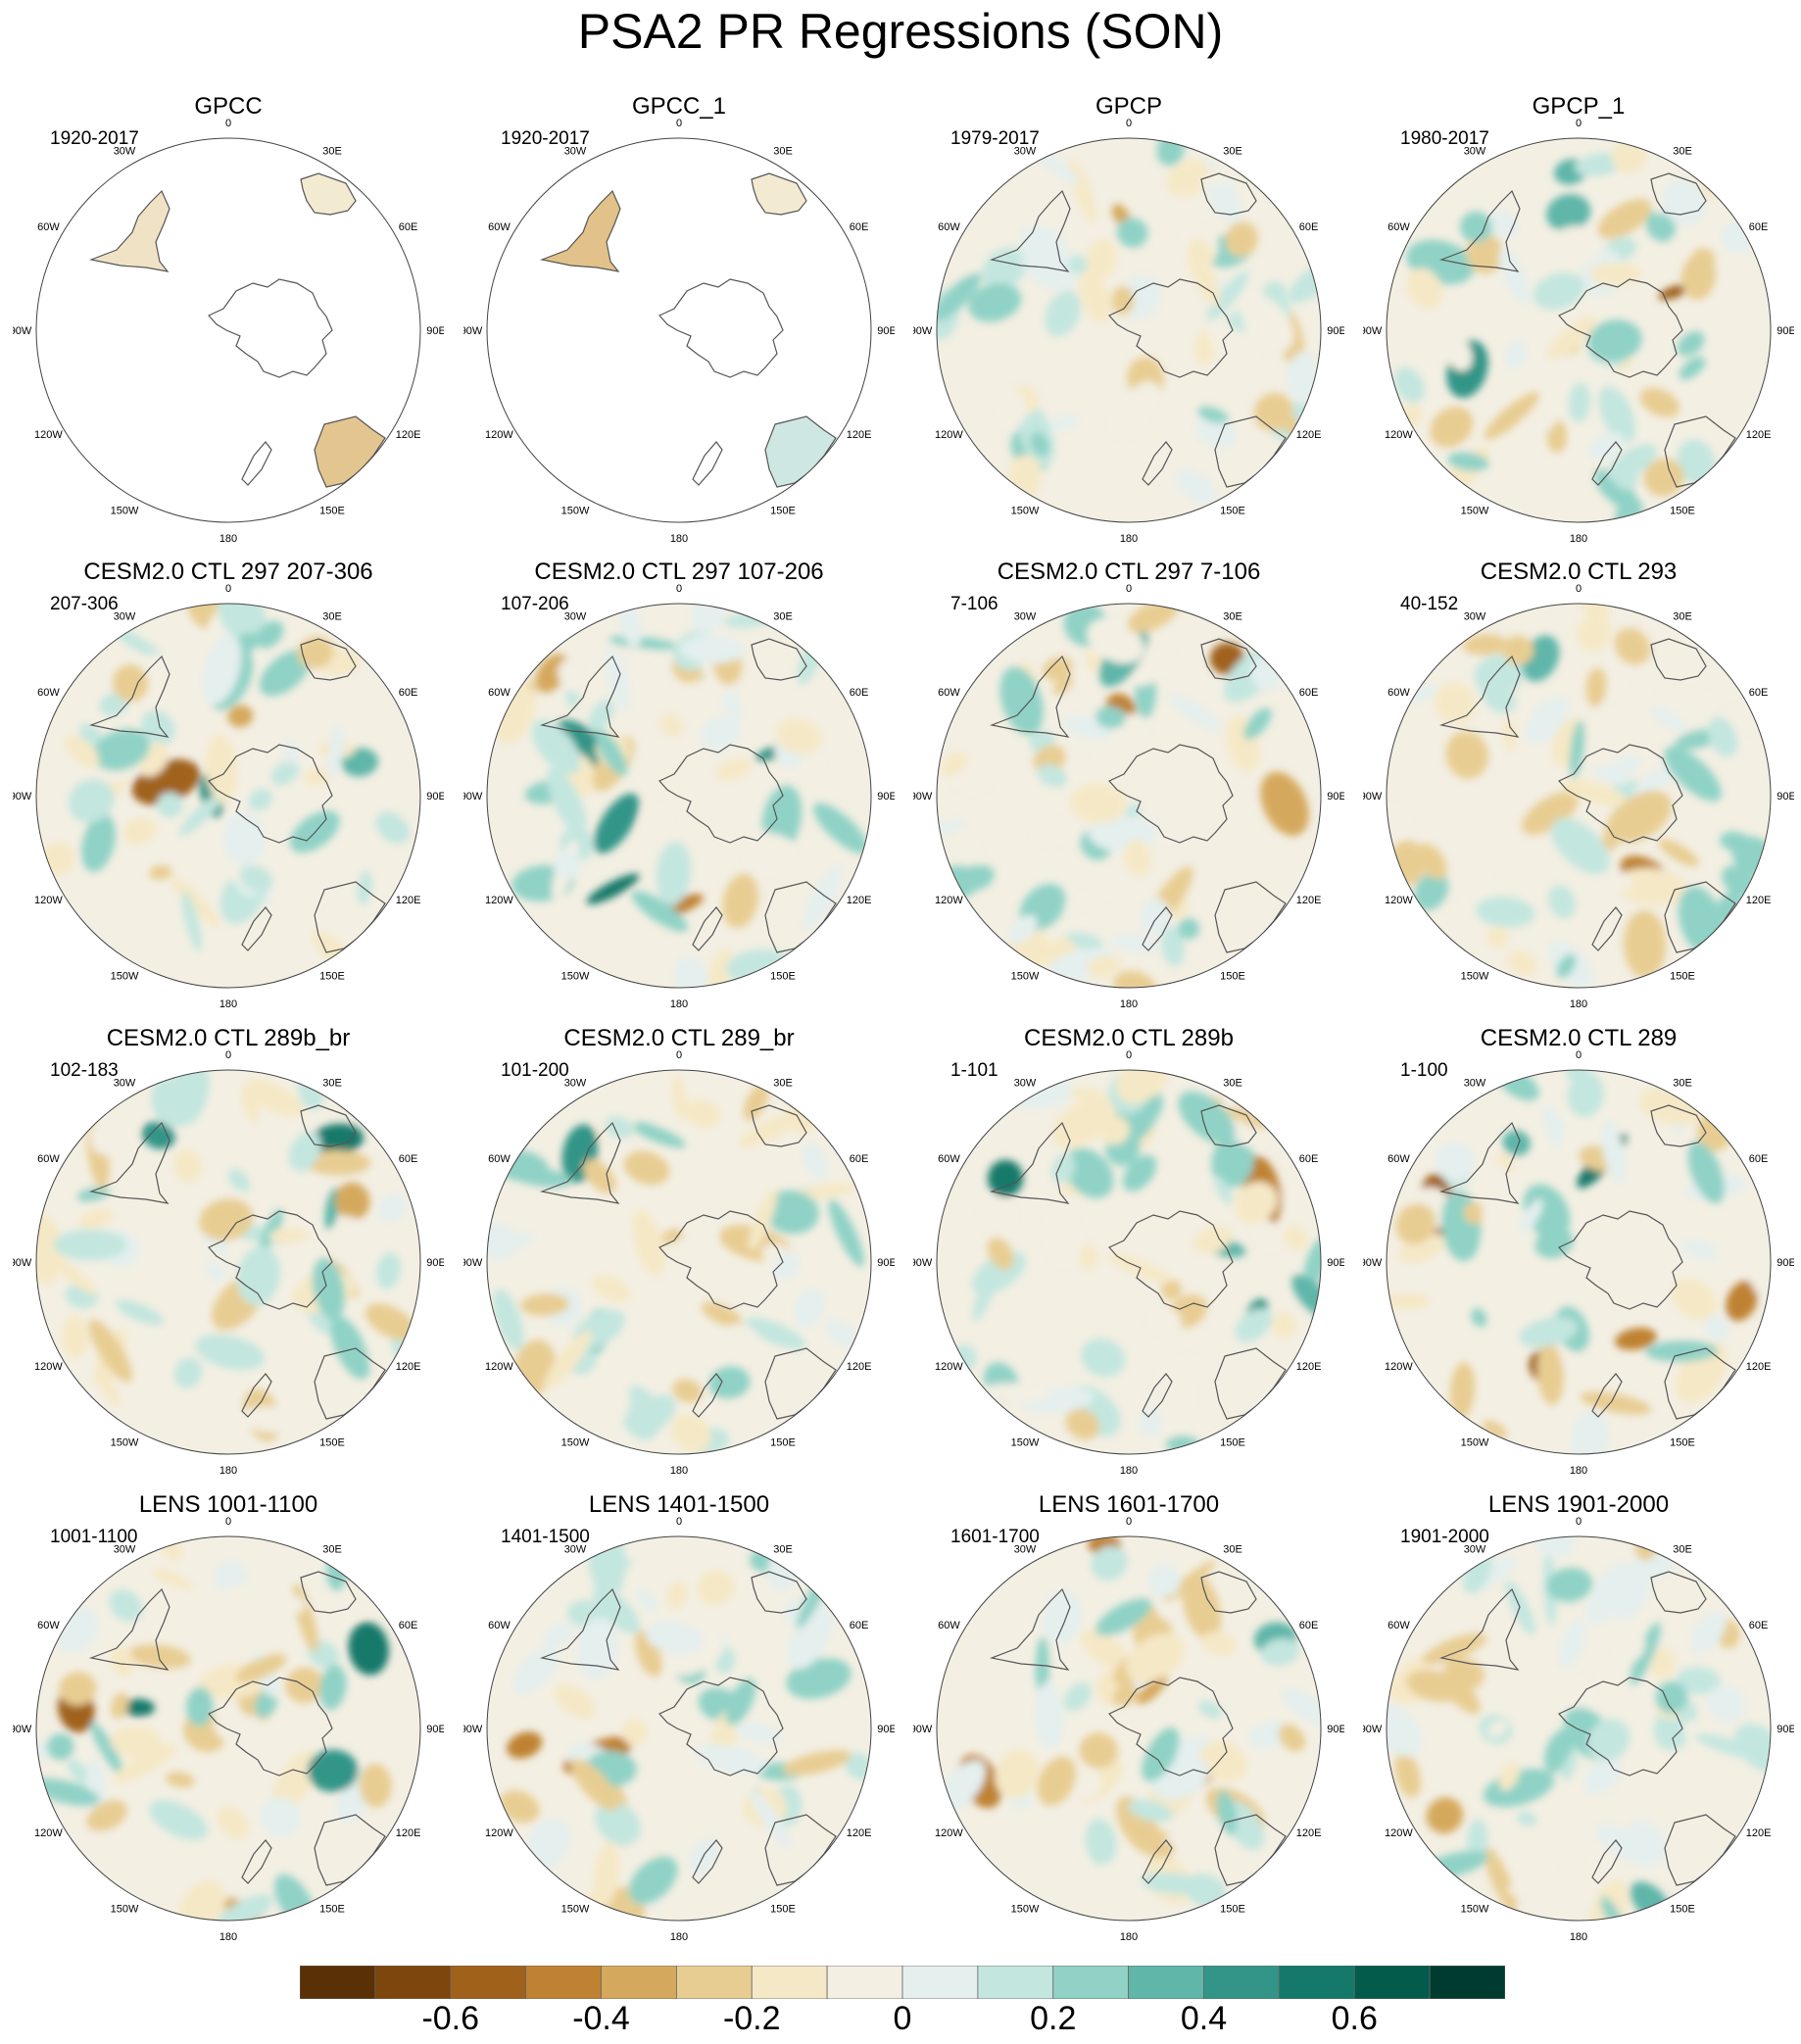 The height and width of the screenshot is (2044, 1801). I want to click on longitude-label: 120E, so click(1309, 1367).